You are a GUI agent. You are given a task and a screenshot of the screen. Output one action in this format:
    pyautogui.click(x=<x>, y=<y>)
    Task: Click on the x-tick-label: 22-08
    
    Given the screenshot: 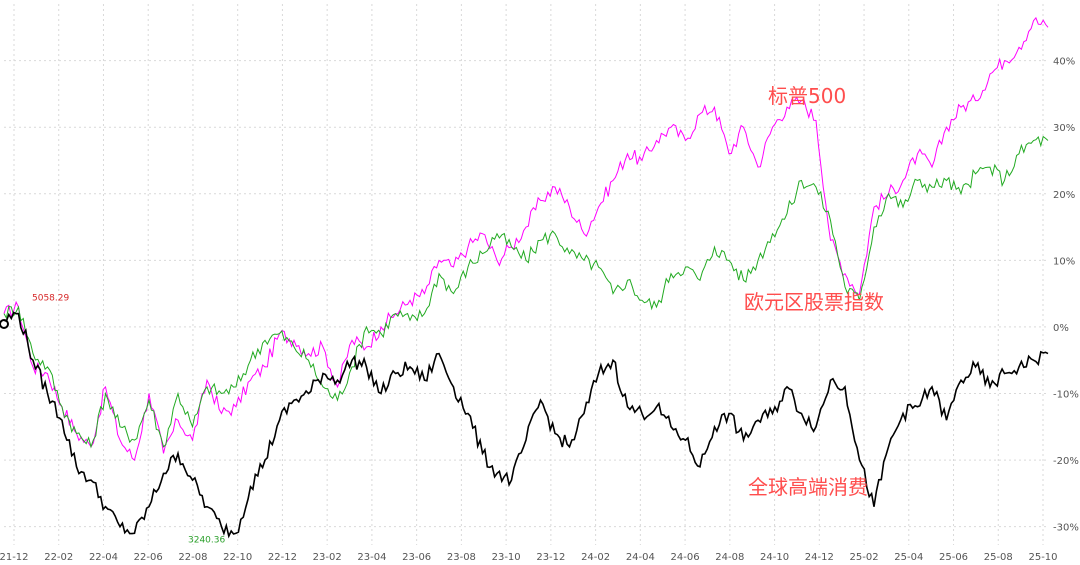 What is the action you would take?
    pyautogui.click(x=192, y=557)
    